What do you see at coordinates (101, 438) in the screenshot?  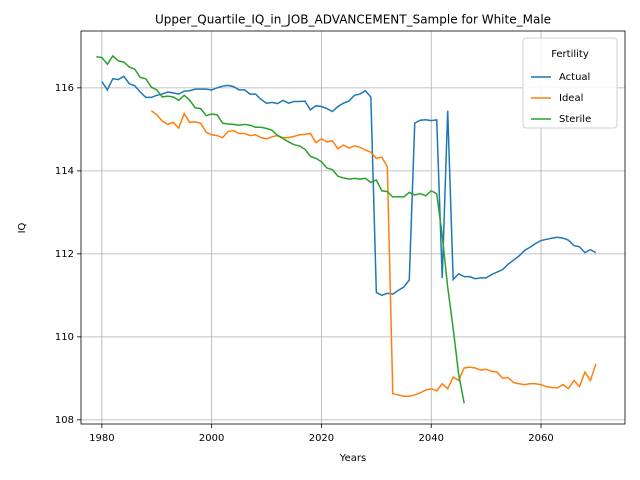 I see `x-tick-label: 1980` at bounding box center [101, 438].